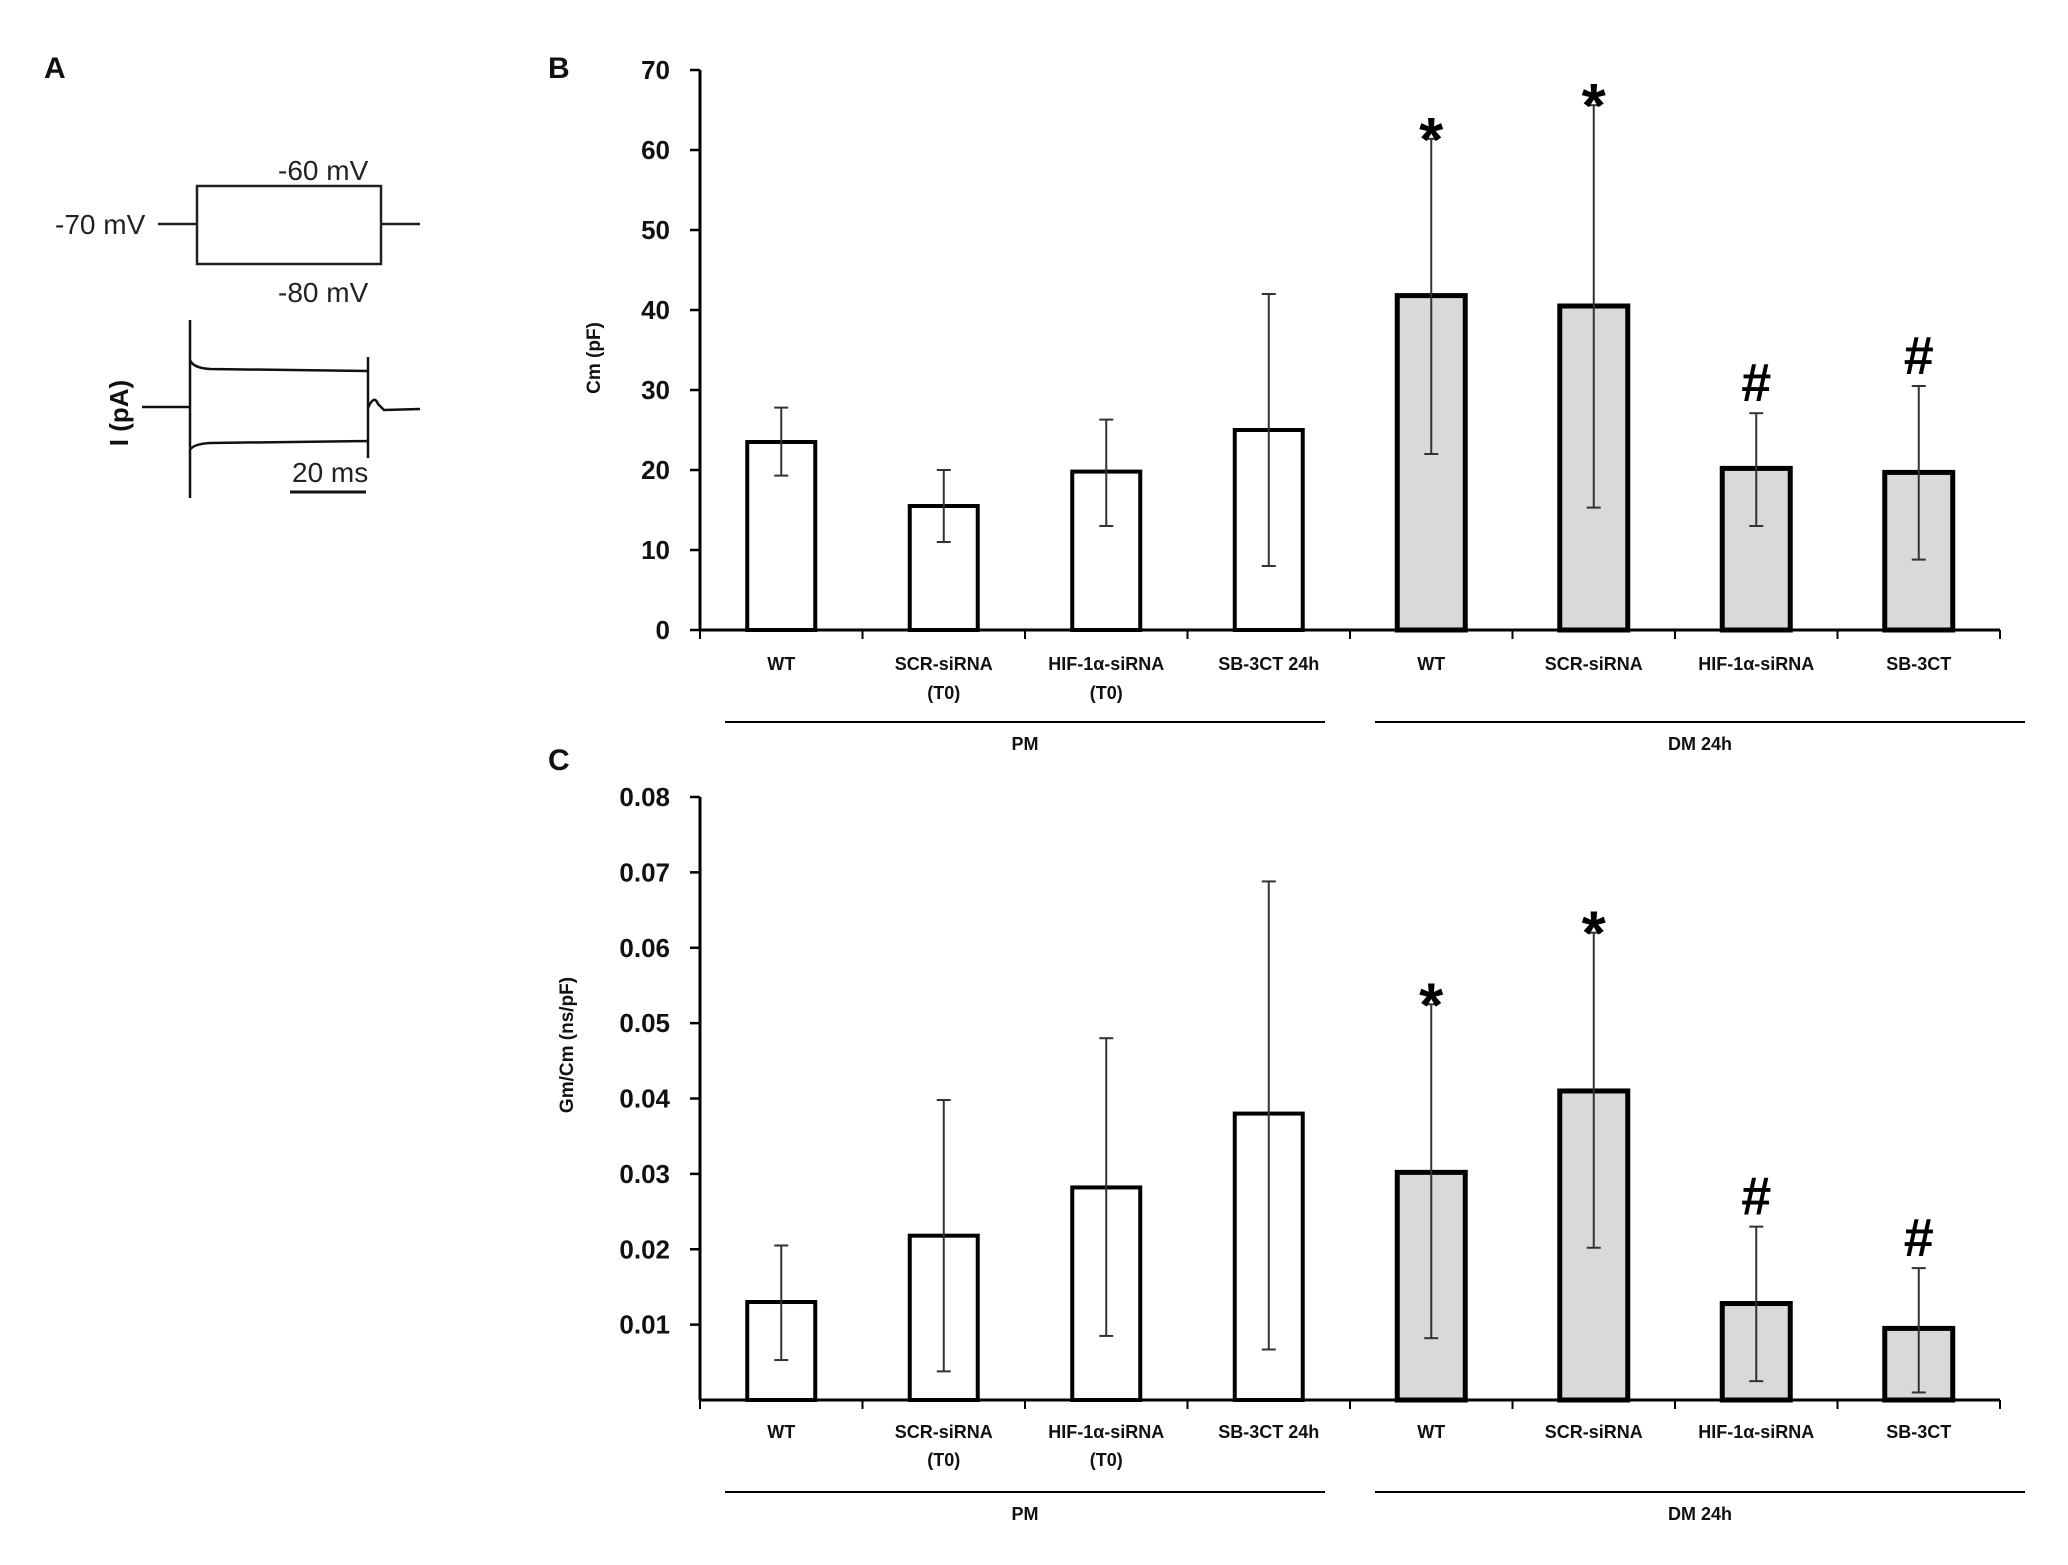 The height and width of the screenshot is (1565, 2068). Describe the element at coordinates (559, 68) in the screenshot. I see `panel-b-label: B` at that location.